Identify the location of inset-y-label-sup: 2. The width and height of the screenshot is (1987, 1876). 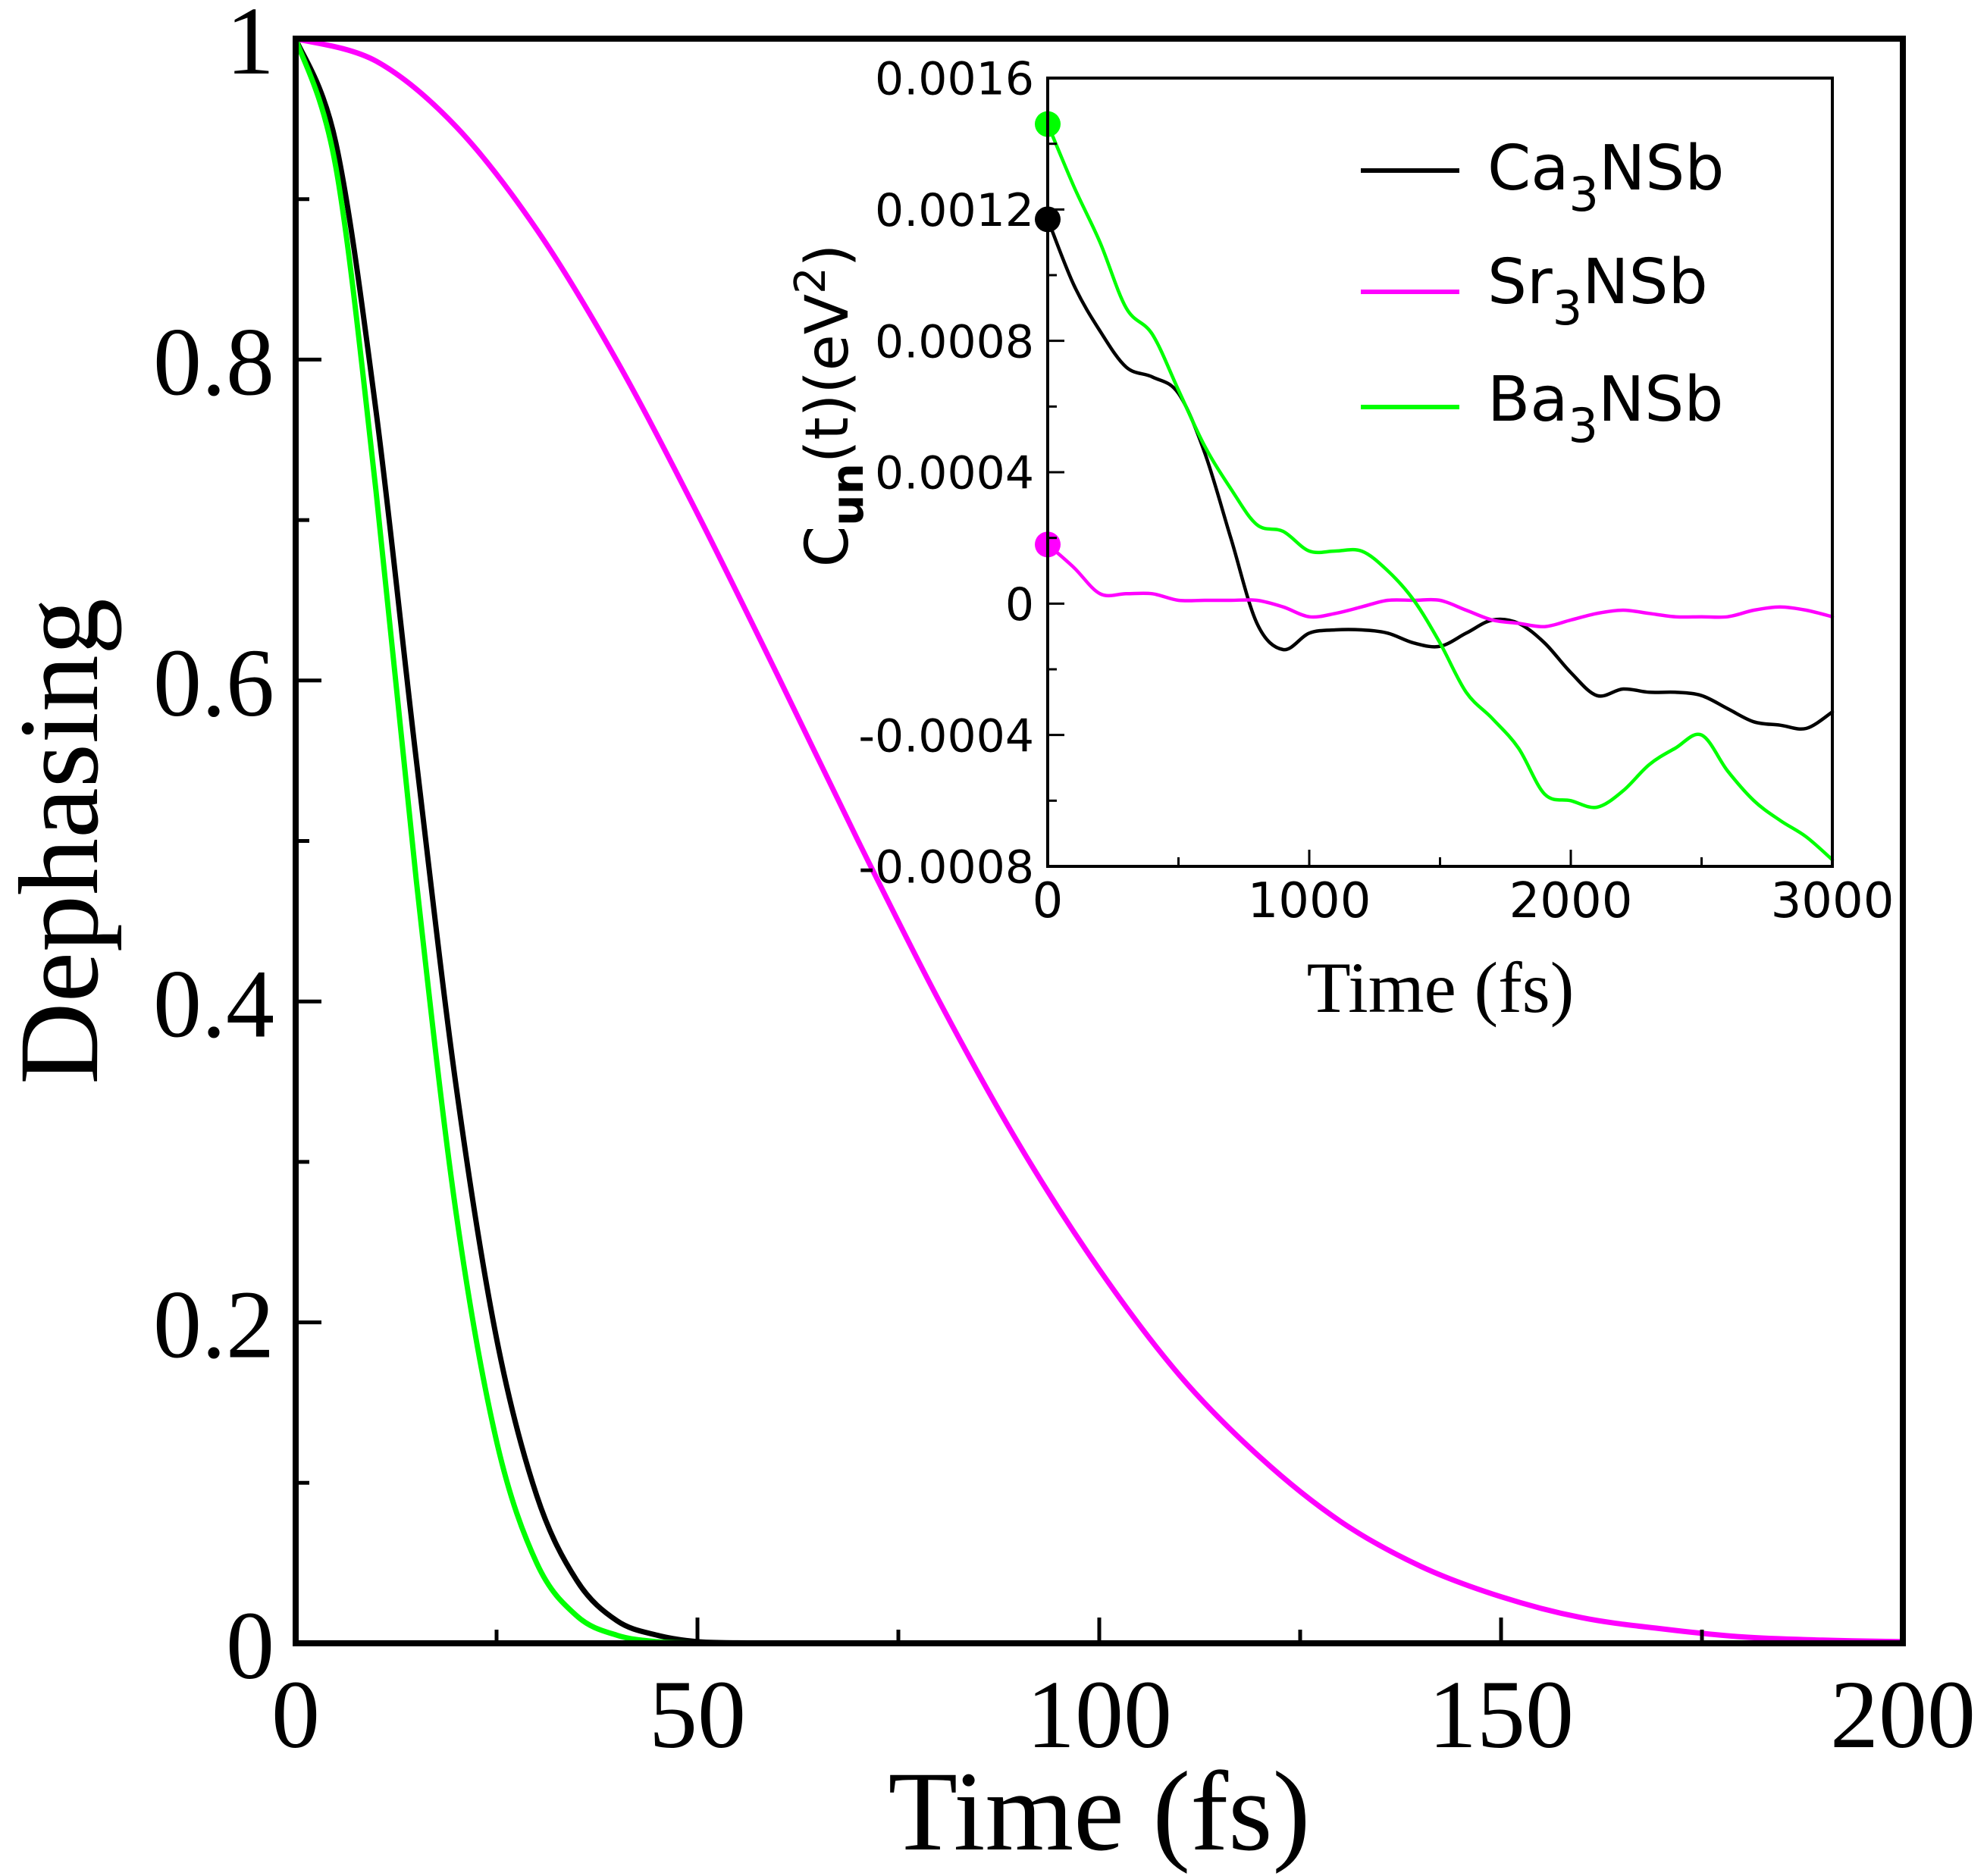
(810, 280).